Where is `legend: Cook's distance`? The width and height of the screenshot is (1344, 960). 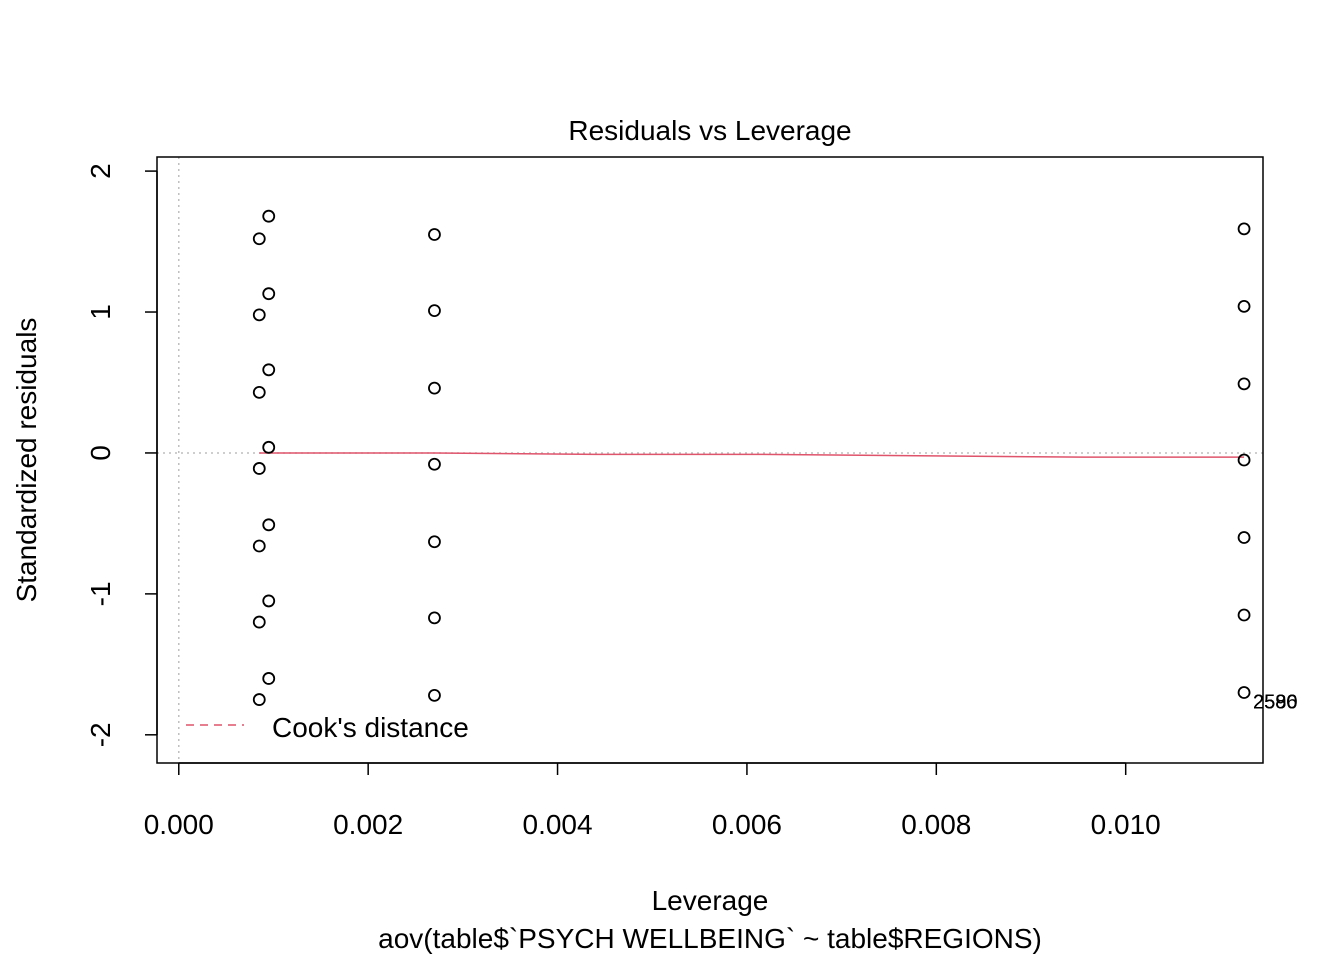 legend: Cook's distance is located at coordinates (327, 727).